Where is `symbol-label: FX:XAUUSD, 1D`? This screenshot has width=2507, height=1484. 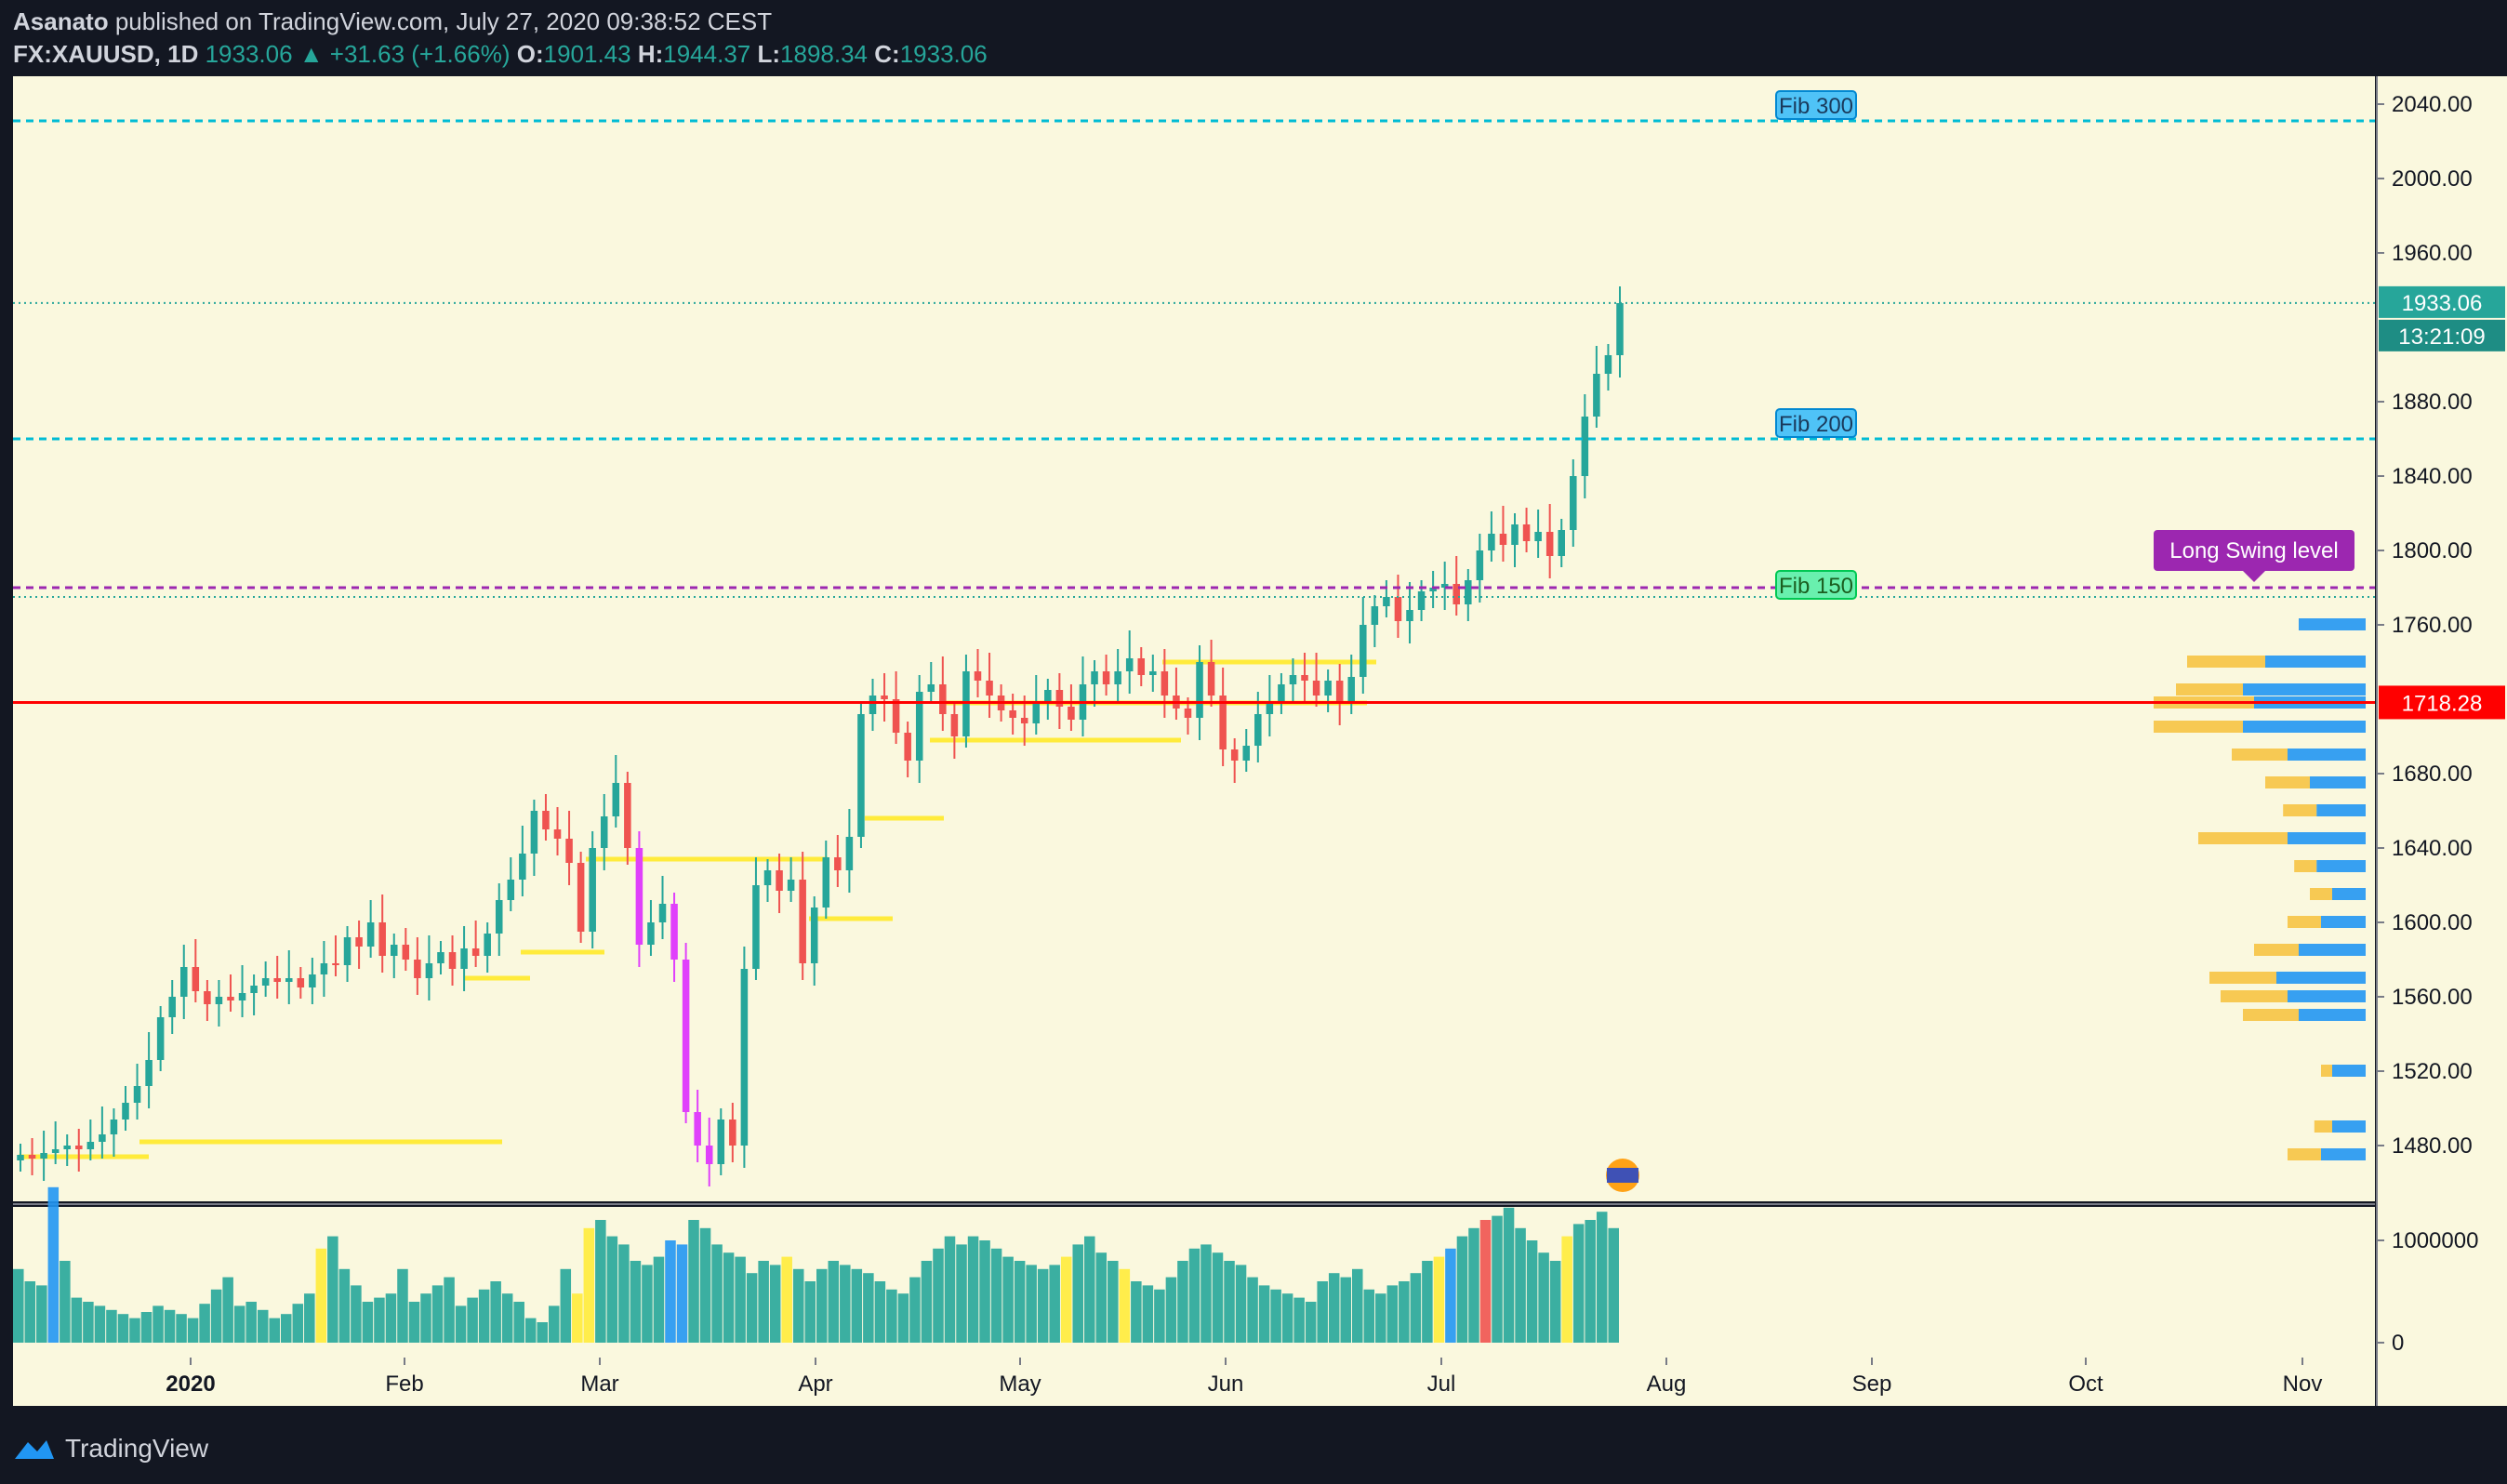
symbol-label: FX:XAUUSD, 1D is located at coordinates (106, 54).